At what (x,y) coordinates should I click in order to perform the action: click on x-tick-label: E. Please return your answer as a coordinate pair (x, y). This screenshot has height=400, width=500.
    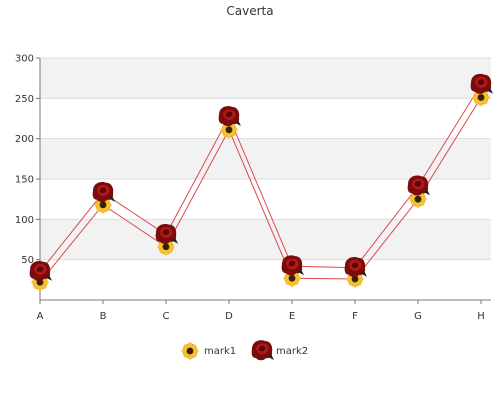
    Looking at the image, I should click on (292, 316).